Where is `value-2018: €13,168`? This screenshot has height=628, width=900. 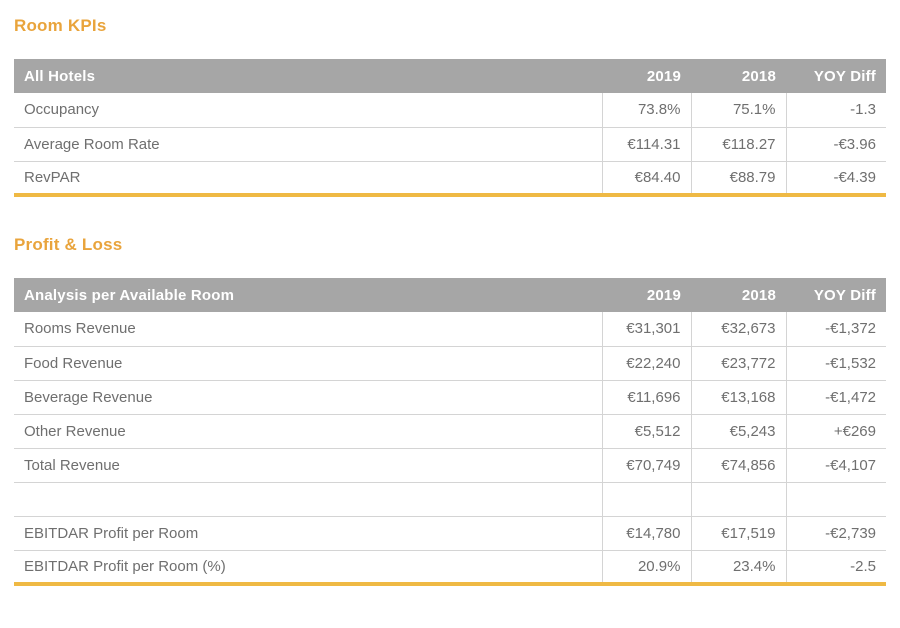
value-2018: €13,168 is located at coordinates (738, 397).